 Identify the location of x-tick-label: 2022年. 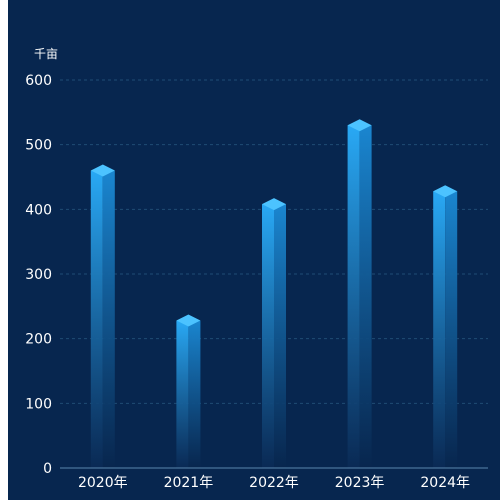
(274, 483).